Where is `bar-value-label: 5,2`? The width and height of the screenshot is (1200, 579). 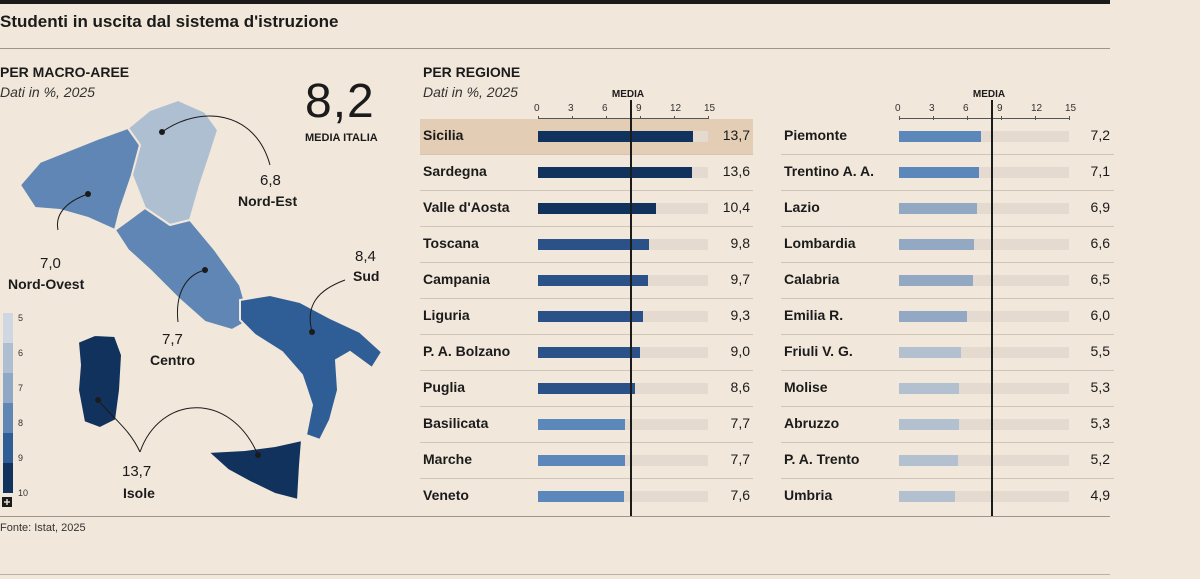 bar-value-label: 5,2 is located at coordinates (1100, 459).